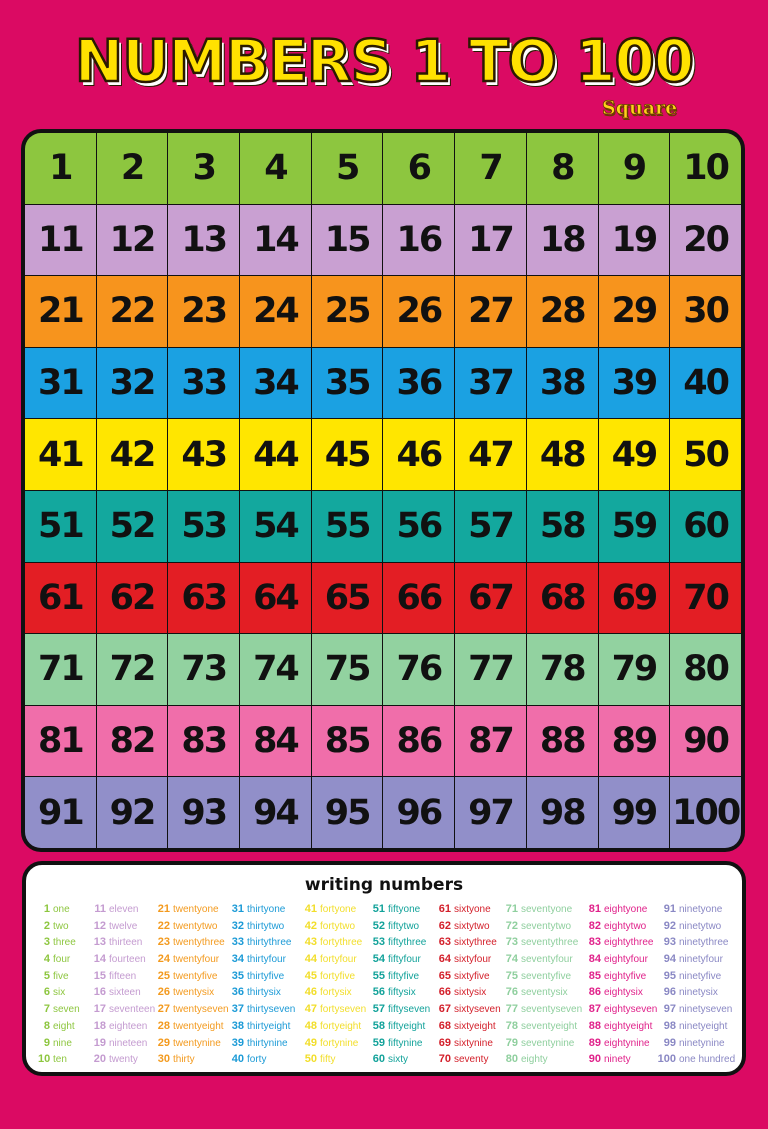 Image resolution: width=768 pixels, height=1129 pixels. What do you see at coordinates (59, 1043) in the screenshot?
I see `number-word-item: 9 nine` at bounding box center [59, 1043].